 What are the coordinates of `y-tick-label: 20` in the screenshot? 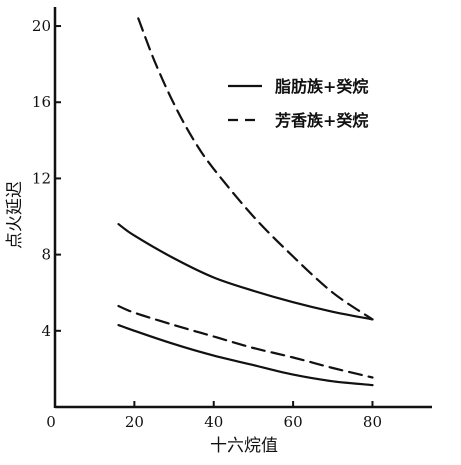 It's located at (41, 26).